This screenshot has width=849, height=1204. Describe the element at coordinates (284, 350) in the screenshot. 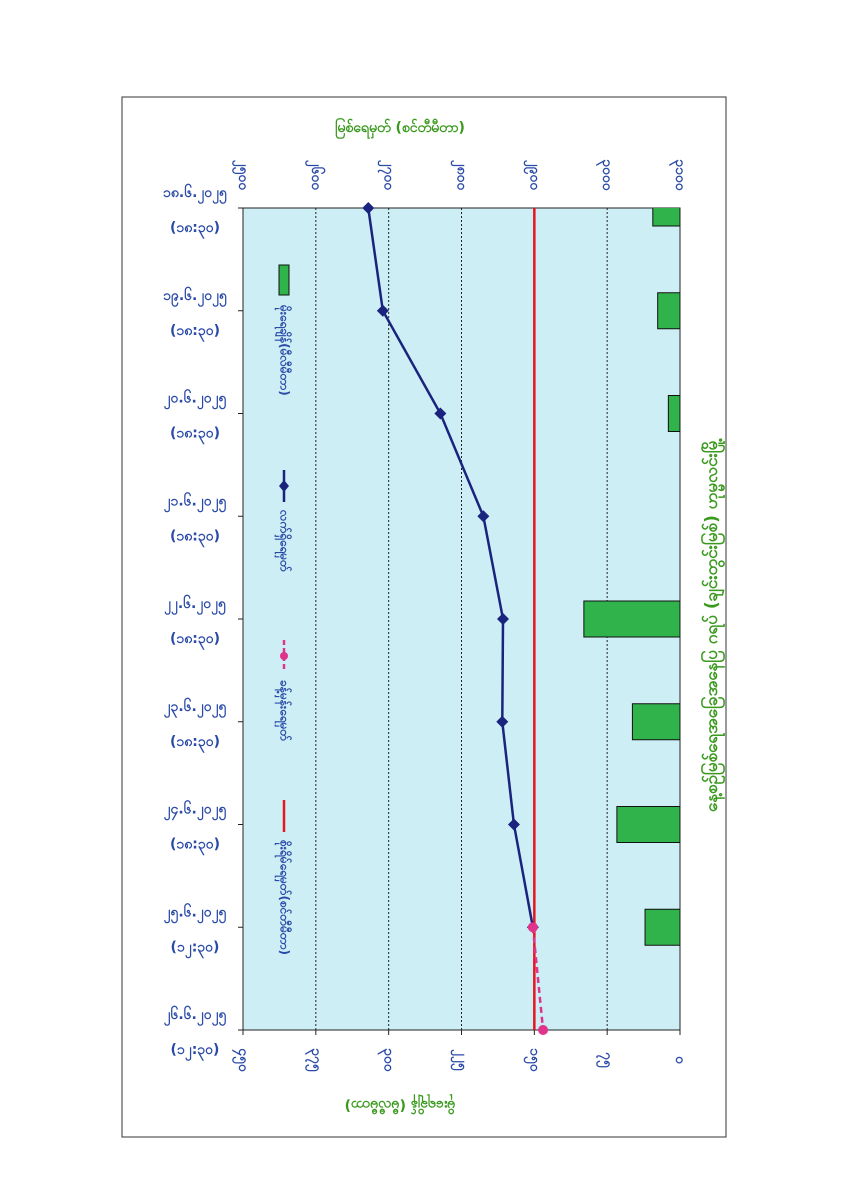

I see `legend-label: မိုးရေချိန်(မီလီမီတာ)` at that location.